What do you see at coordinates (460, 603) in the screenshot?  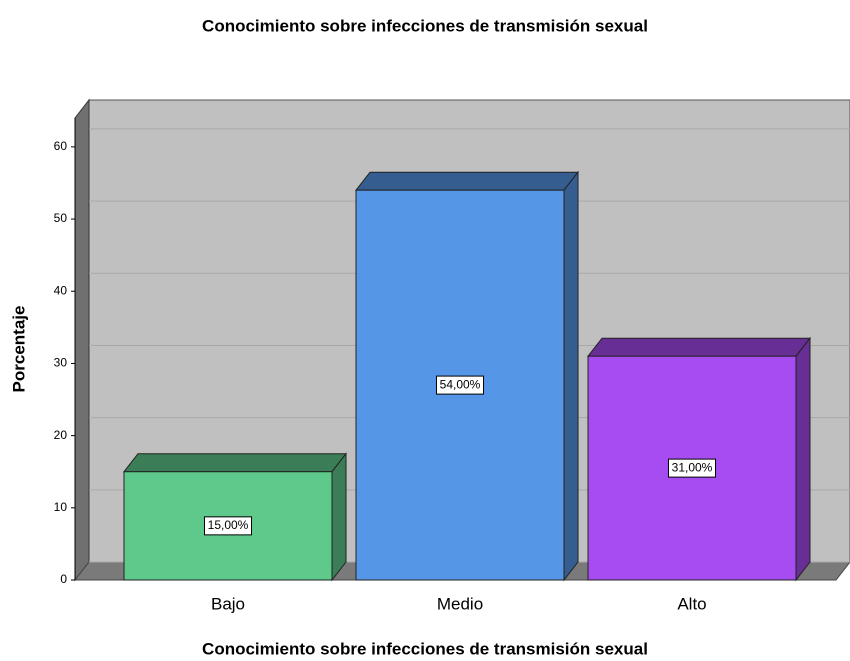 I see `x-tick-label: Medio` at bounding box center [460, 603].